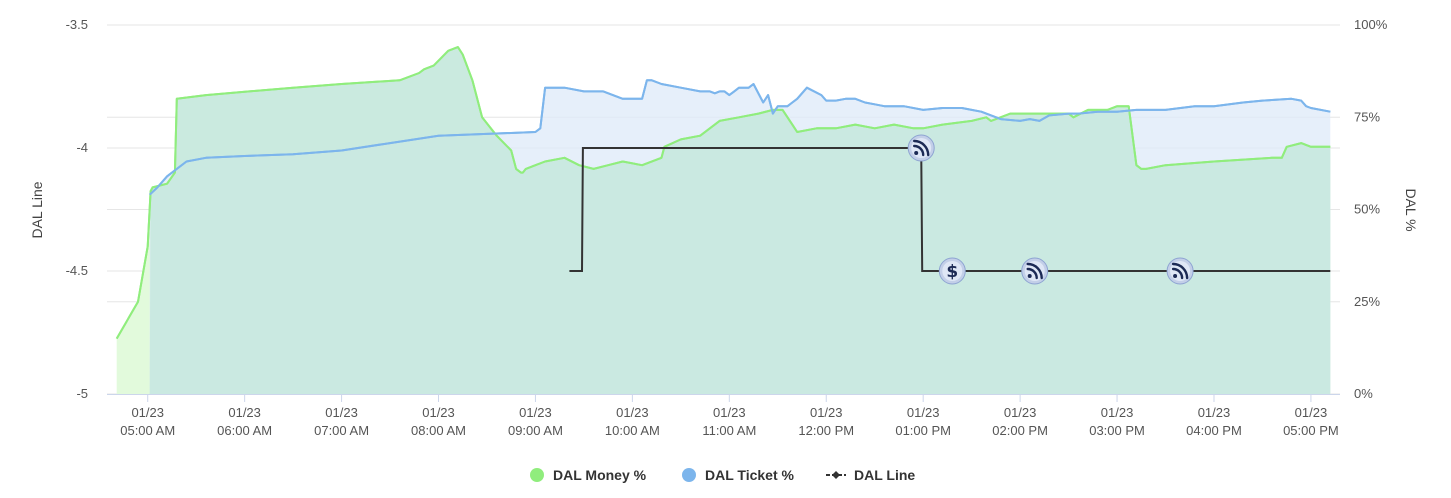 Image resolution: width=1451 pixels, height=498 pixels. What do you see at coordinates (1050, 209) in the screenshot?
I see `annotation-markers: $` at bounding box center [1050, 209].